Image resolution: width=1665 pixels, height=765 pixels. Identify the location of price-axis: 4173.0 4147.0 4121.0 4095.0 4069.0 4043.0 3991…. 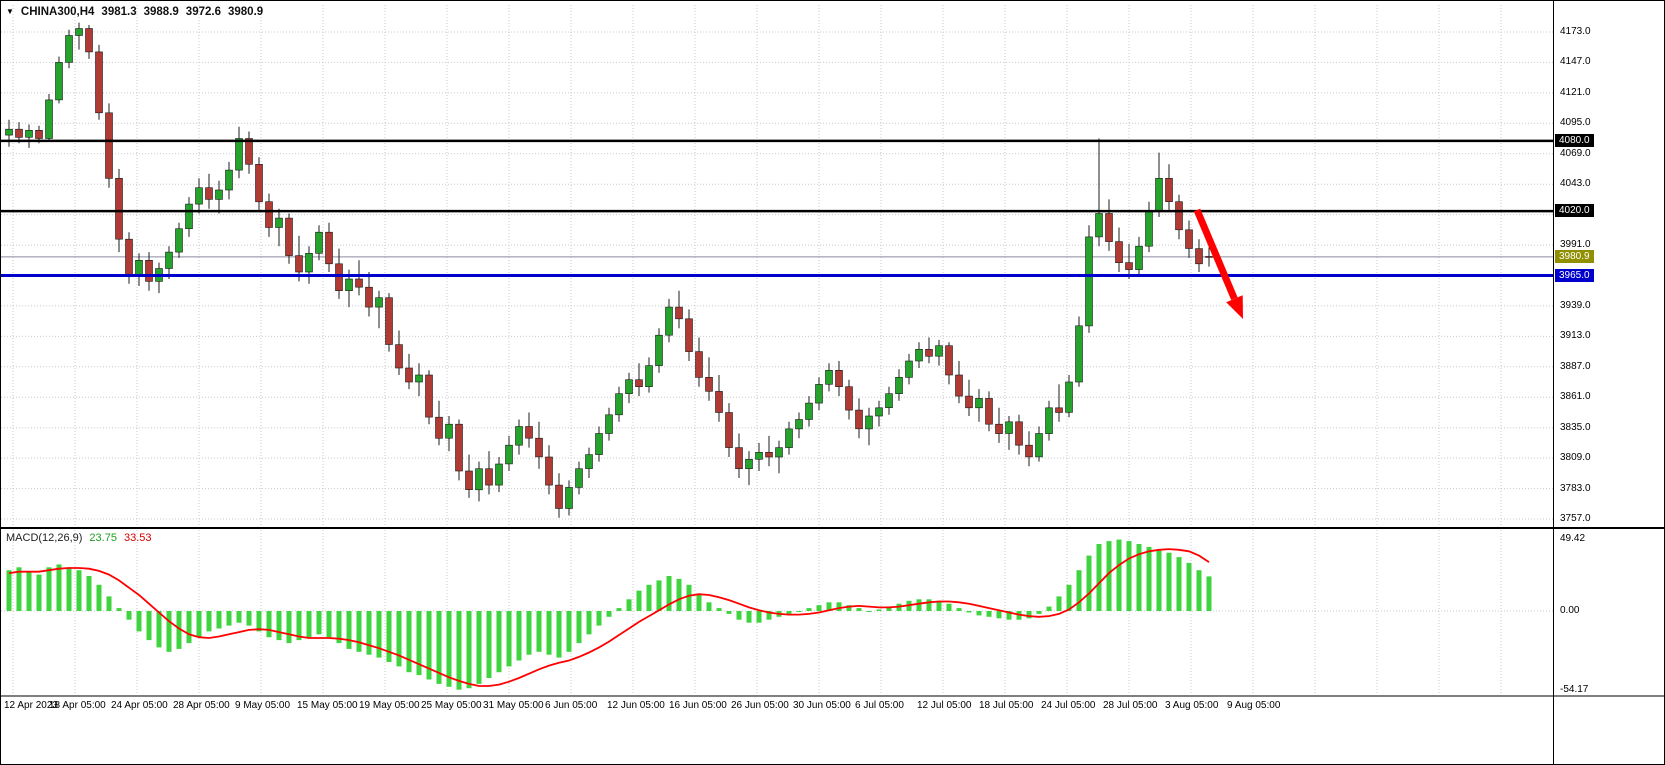
(1609, 382).